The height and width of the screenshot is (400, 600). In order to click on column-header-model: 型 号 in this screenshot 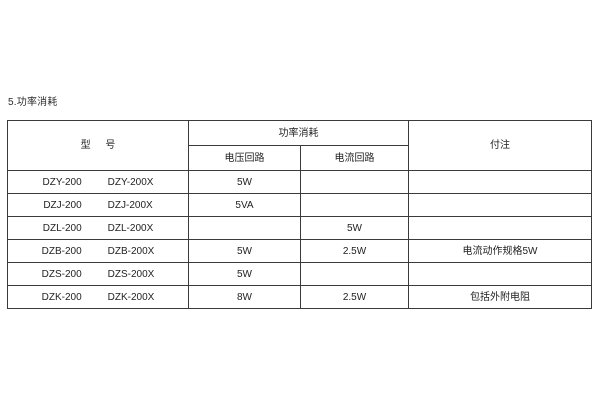, I will do `click(98, 145)`.